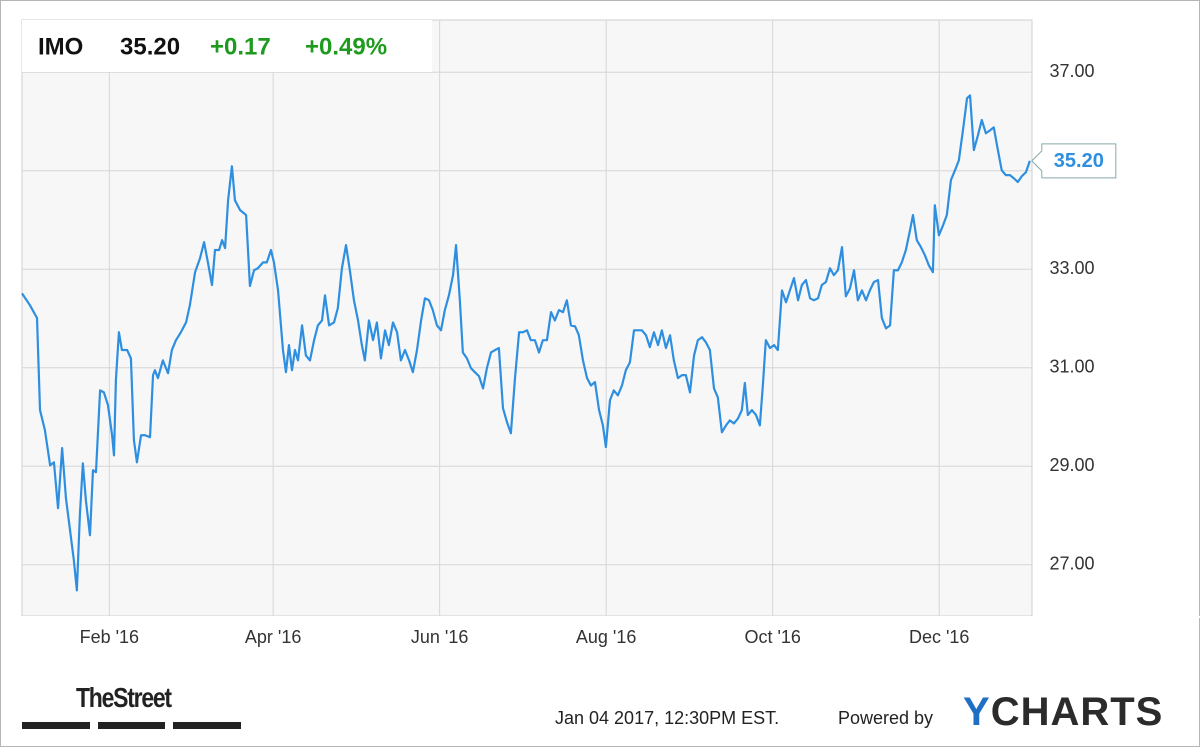  What do you see at coordinates (1071, 465) in the screenshot?
I see `y-tick-label: 29.00` at bounding box center [1071, 465].